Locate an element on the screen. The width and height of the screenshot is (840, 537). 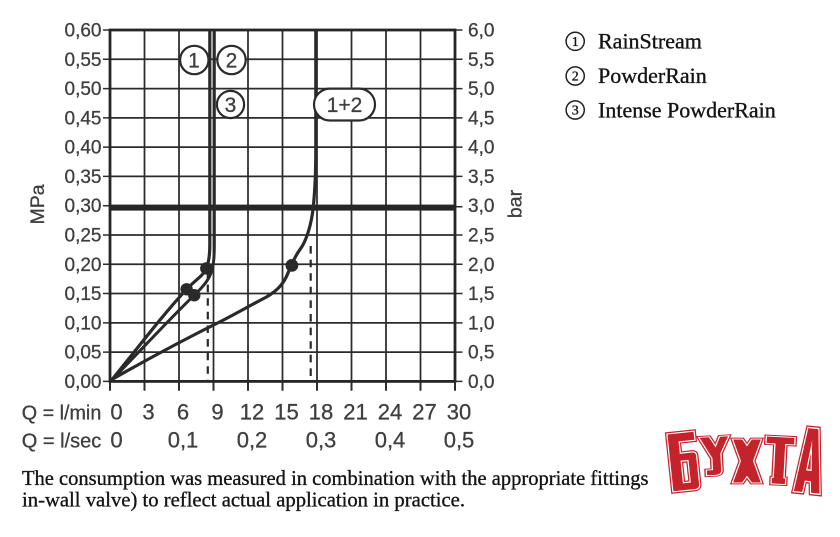
svg-text: 21 is located at coordinates (355, 412).